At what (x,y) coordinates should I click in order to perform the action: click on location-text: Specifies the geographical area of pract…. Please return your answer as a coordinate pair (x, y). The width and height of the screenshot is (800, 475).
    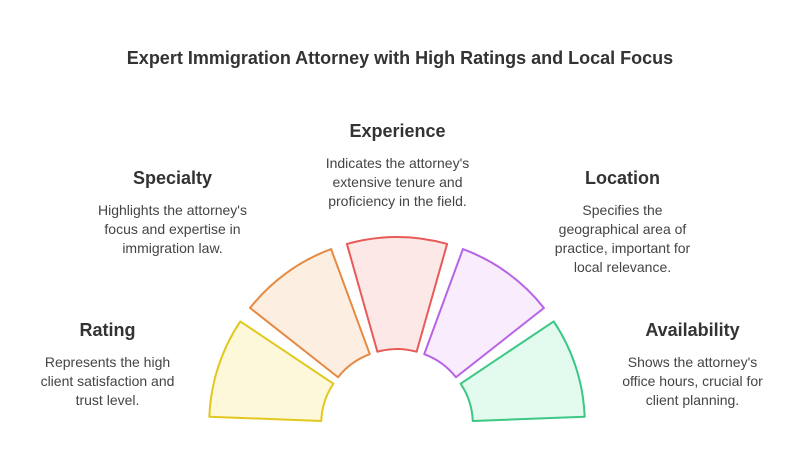
    Looking at the image, I should click on (622, 238).